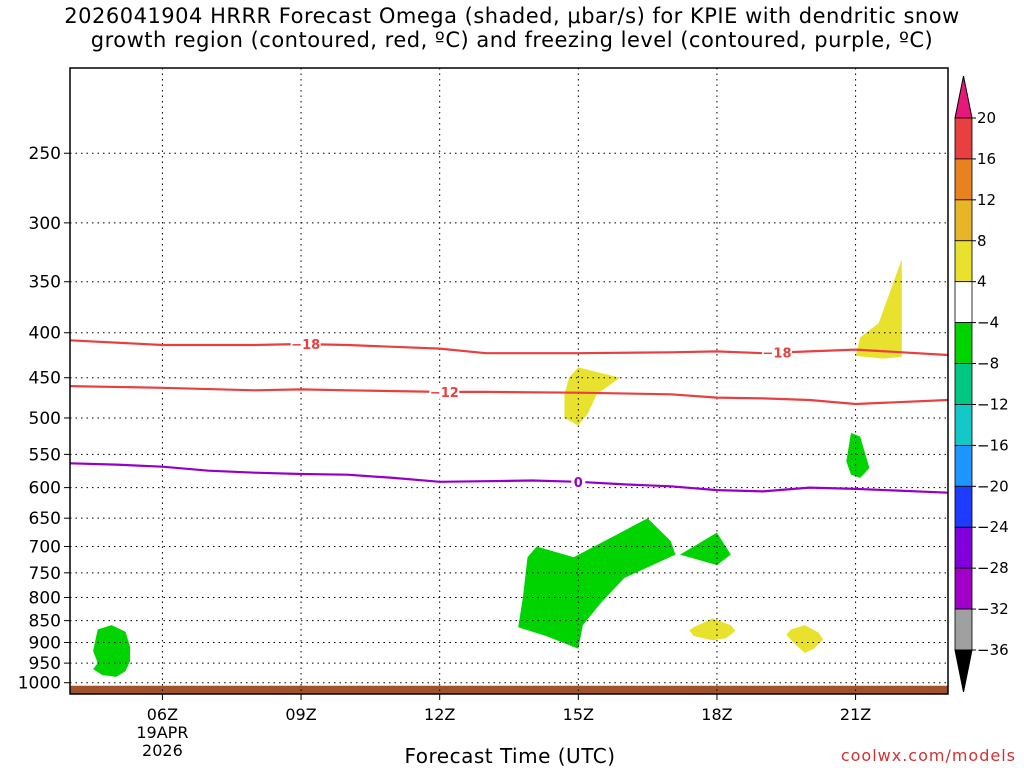 This screenshot has height=768, width=1024. Describe the element at coordinates (993, 650) in the screenshot. I see `colorbar-label-14: −36` at that location.